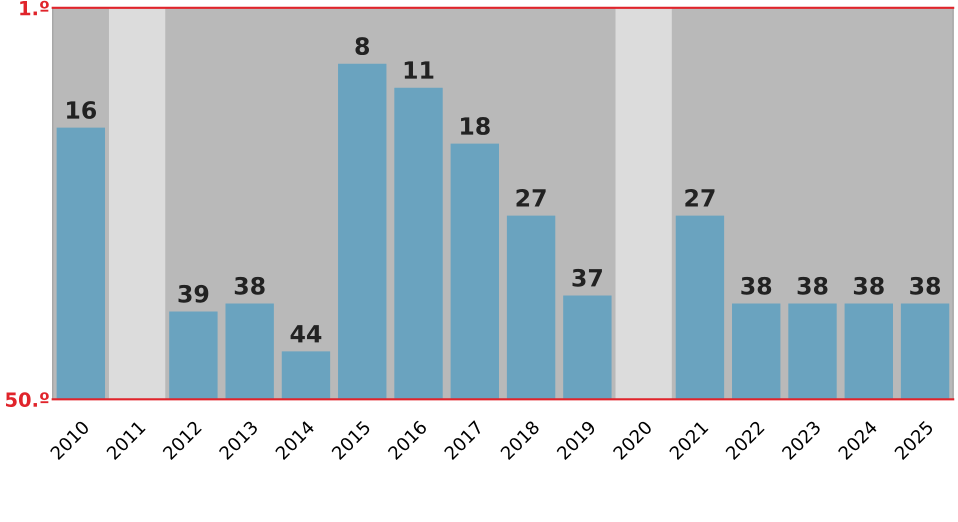 Image resolution: width=958 pixels, height=522 pixels. What do you see at coordinates (419, 70) in the screenshot?
I see `data-label: 11` at bounding box center [419, 70].